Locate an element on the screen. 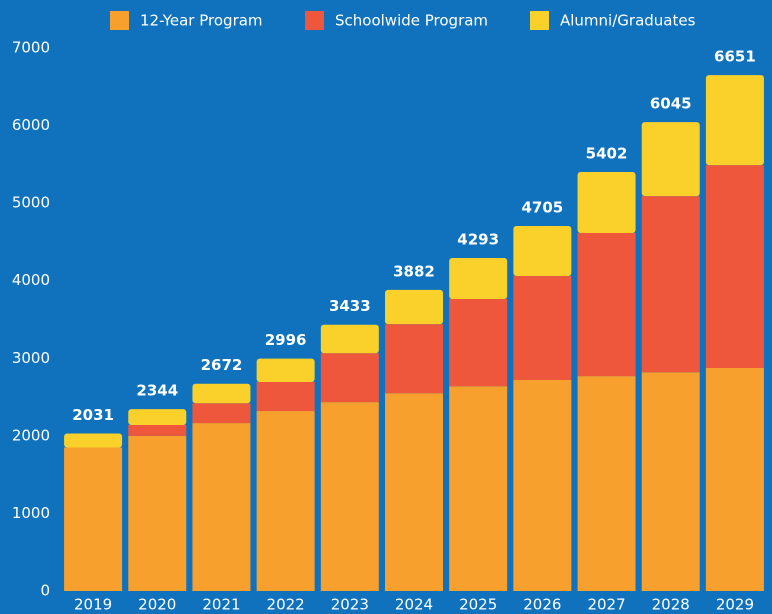  legend-label: Schoolwide Program is located at coordinates (411, 21).